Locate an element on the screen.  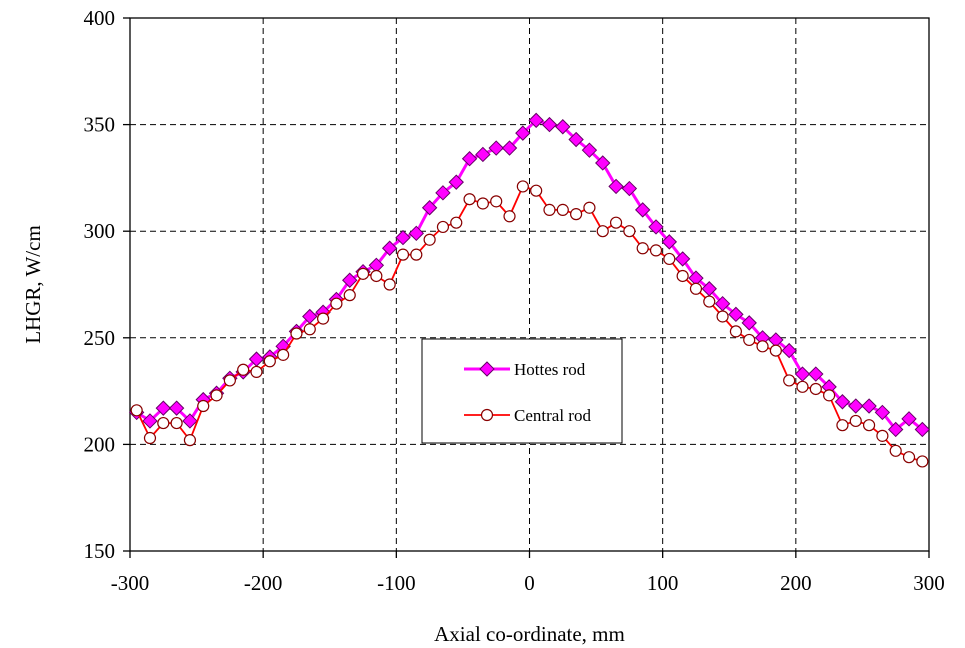
y-tick-label: 400 is located at coordinates (100, 18).